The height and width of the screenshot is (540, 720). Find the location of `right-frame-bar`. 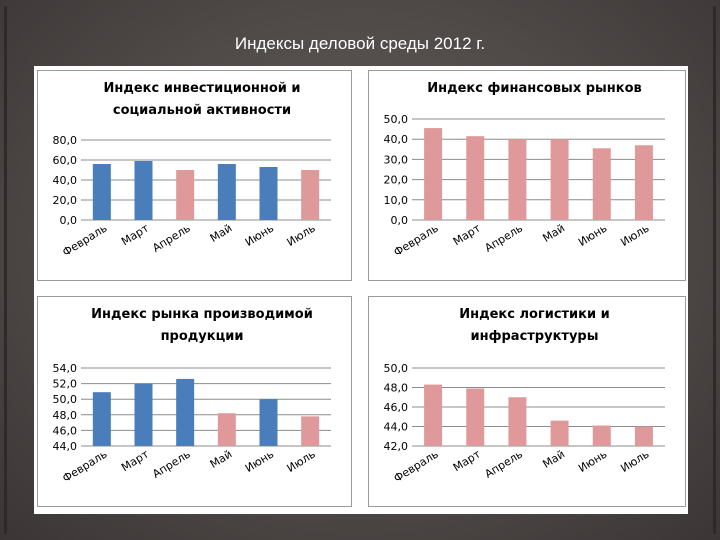

right-frame-bar is located at coordinates (714, 270).